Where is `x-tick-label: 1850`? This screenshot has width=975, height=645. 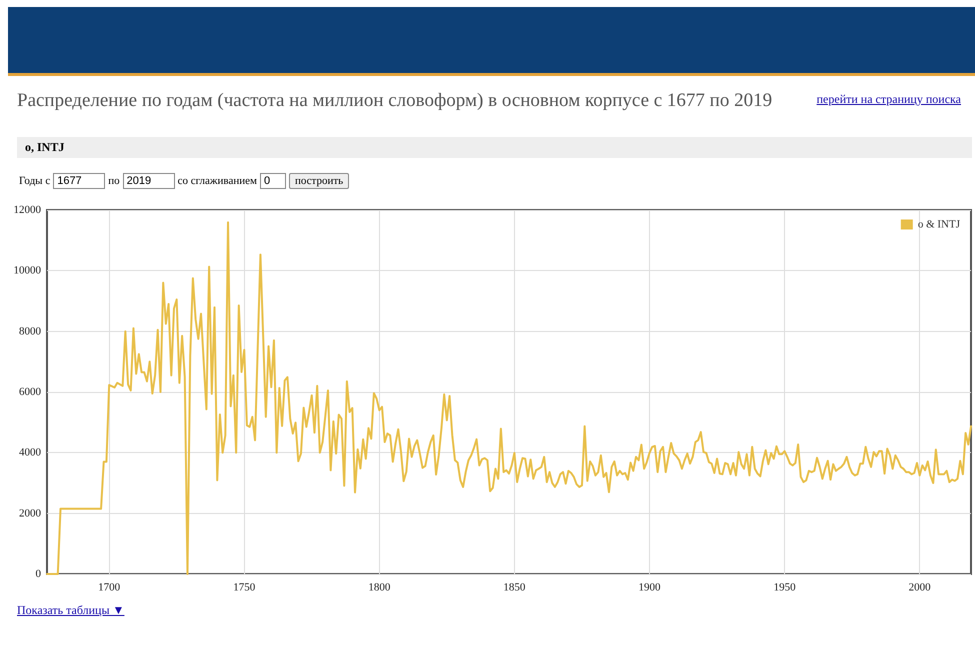 x-tick-label: 1850 is located at coordinates (514, 588).